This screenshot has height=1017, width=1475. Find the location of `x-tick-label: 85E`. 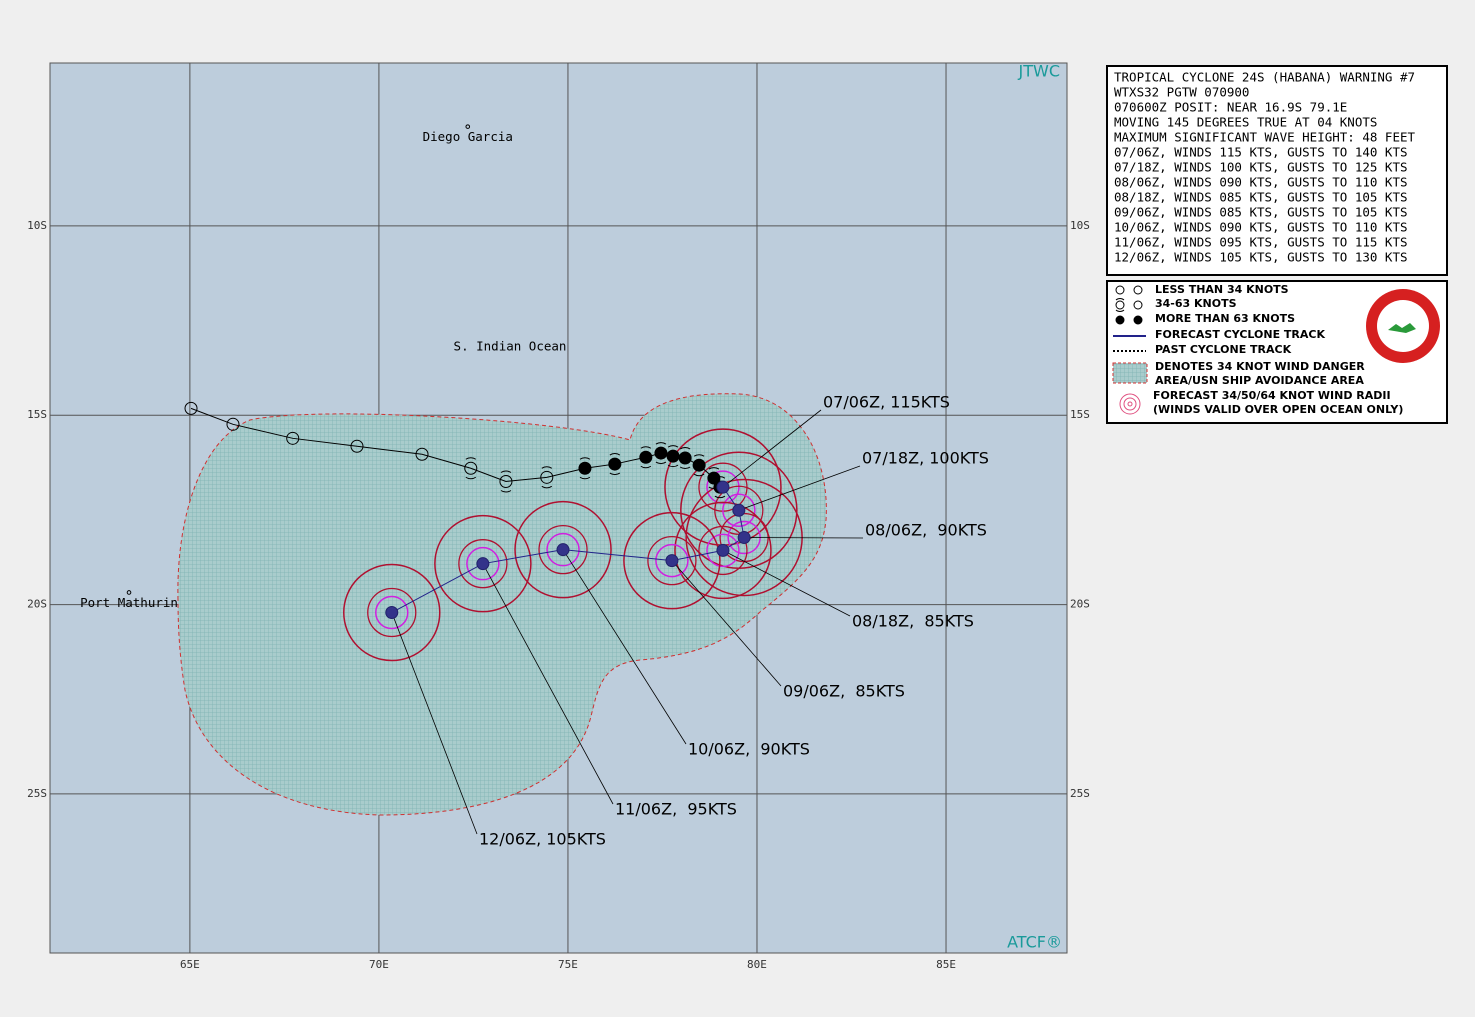

x-tick-label: 85E is located at coordinates (946, 964).